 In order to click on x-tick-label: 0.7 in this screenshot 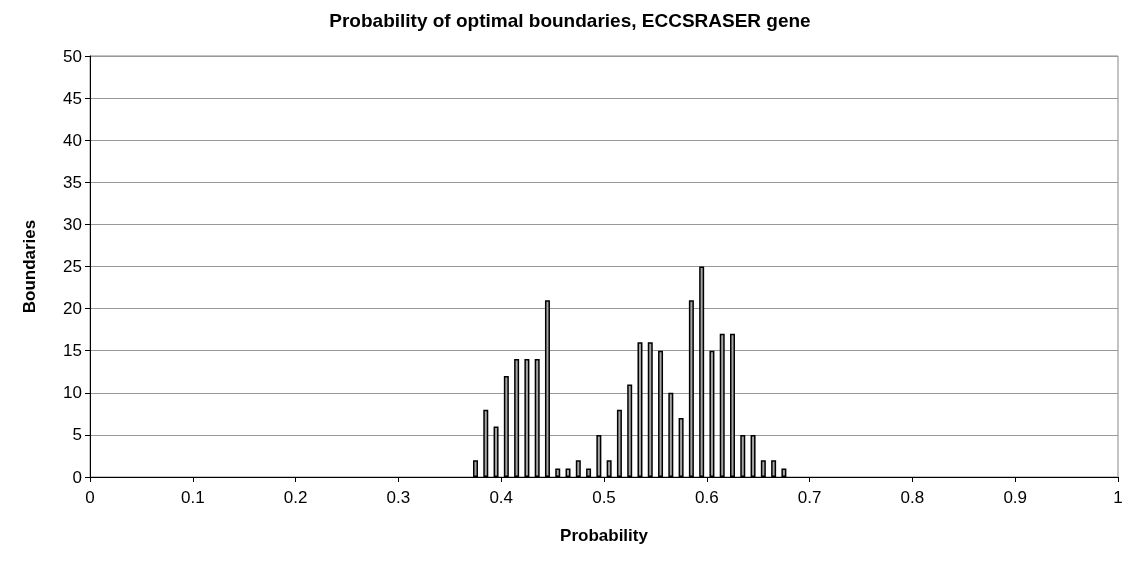, I will do `click(809, 497)`.